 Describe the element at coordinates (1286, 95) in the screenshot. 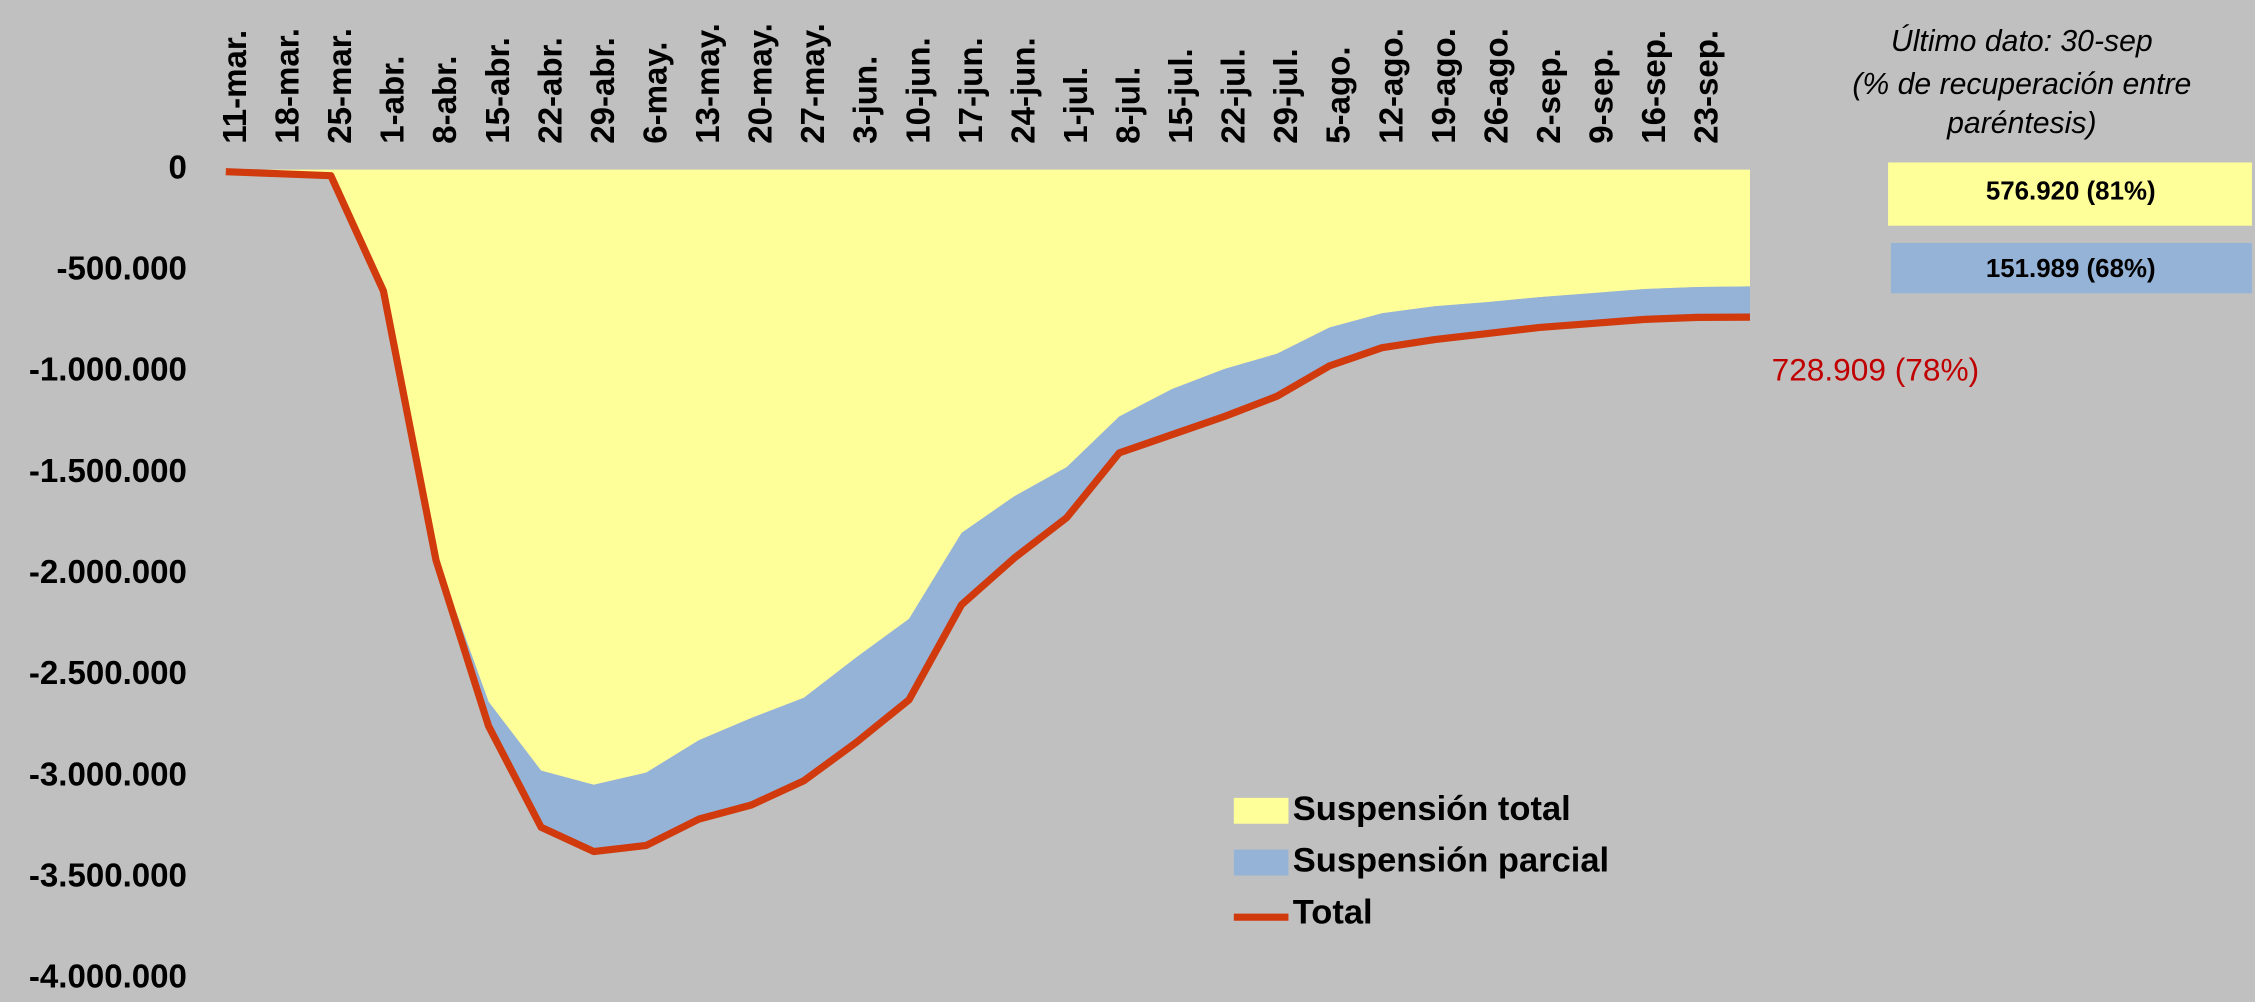

I see `x-tick-label: 29-jul.` at that location.